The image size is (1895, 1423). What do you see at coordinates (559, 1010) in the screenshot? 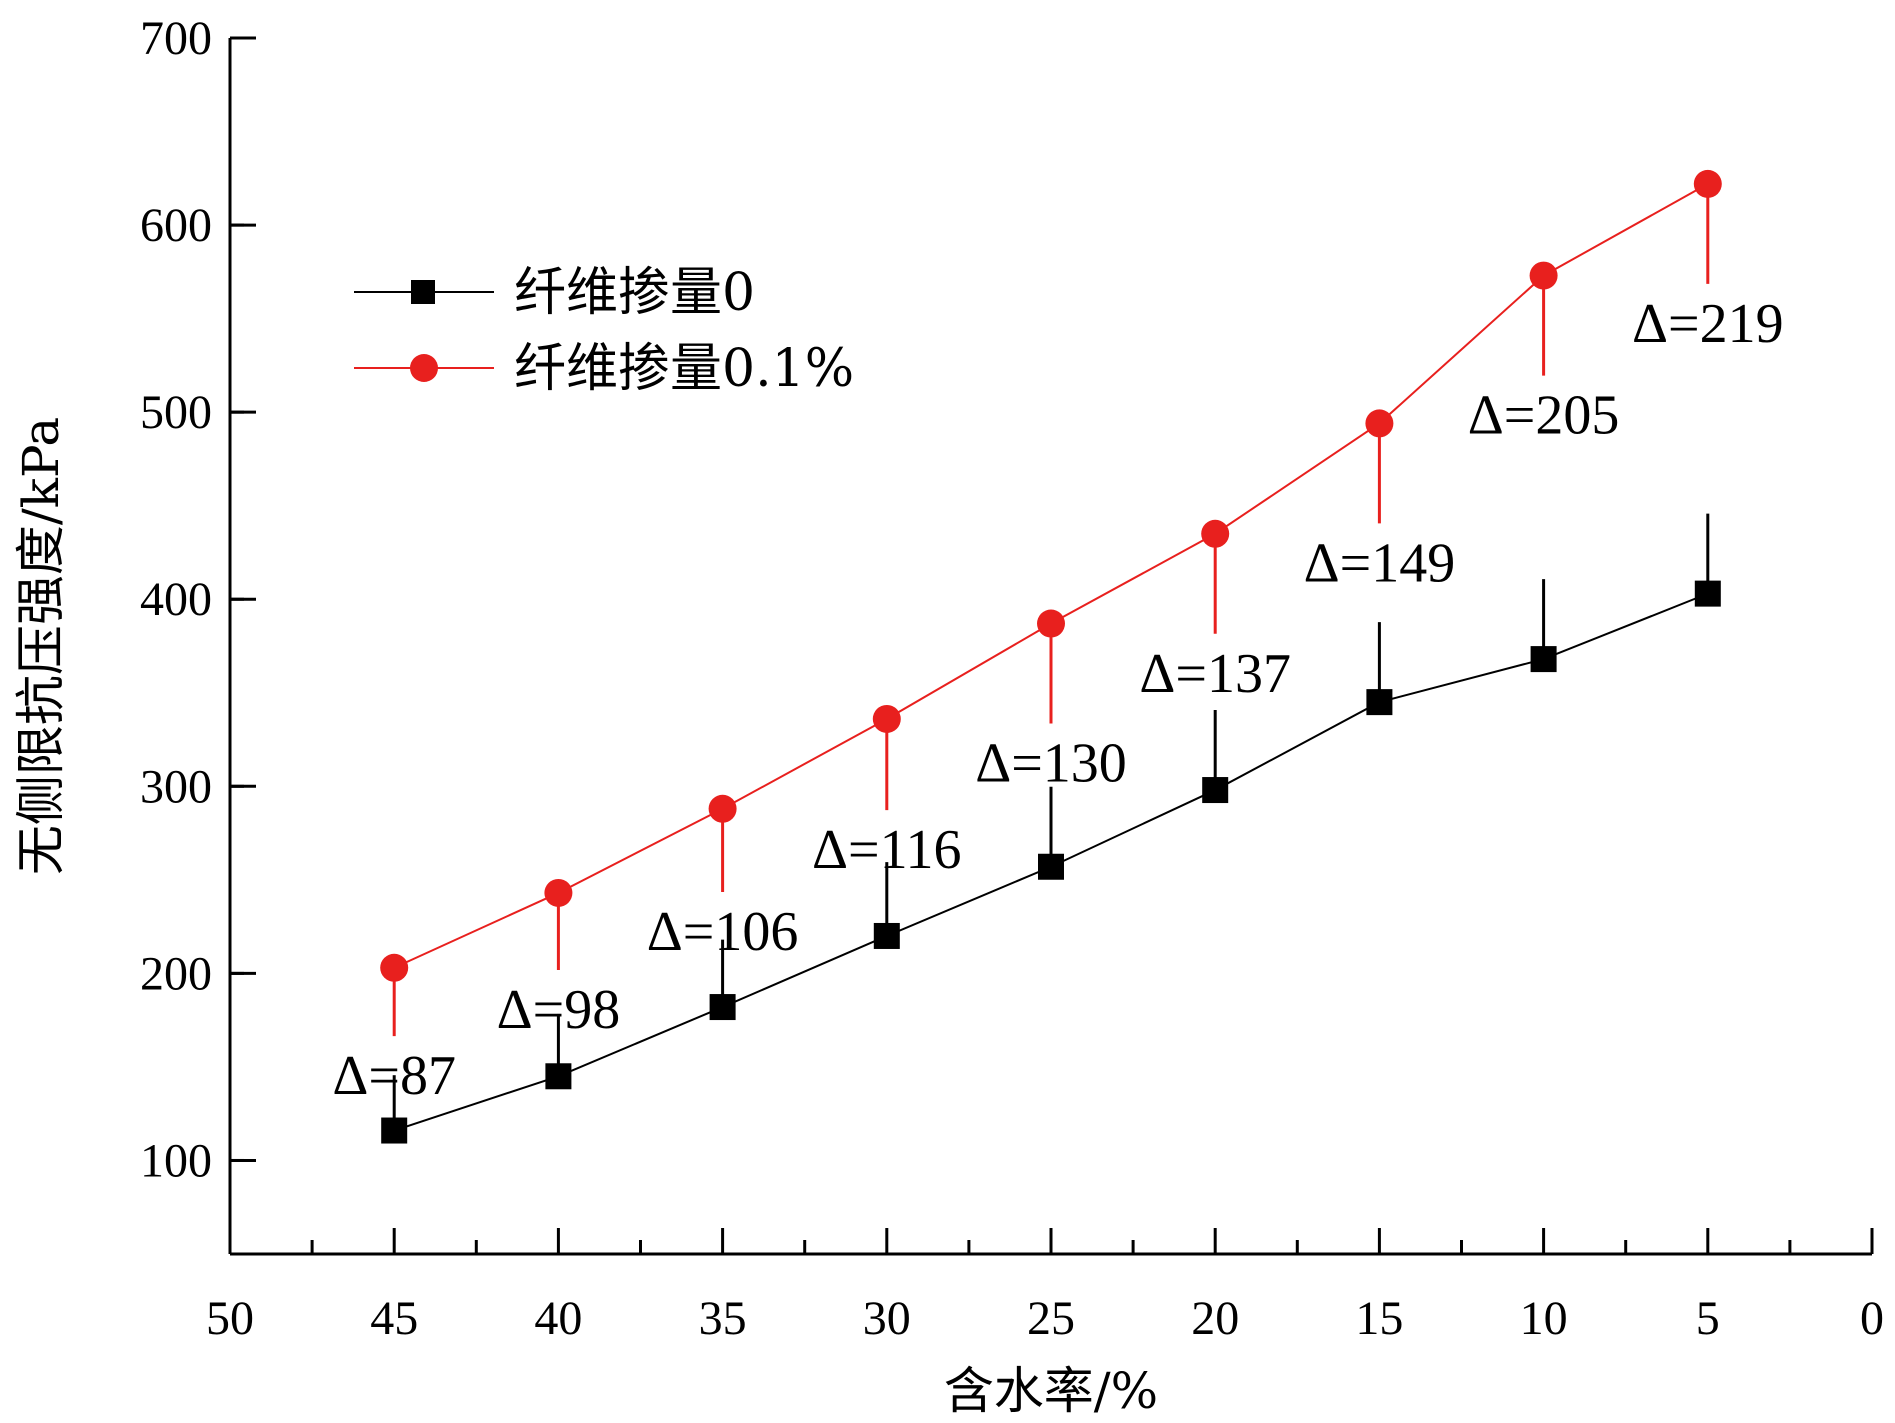
I see `delta-label: Δ=98` at bounding box center [559, 1010].